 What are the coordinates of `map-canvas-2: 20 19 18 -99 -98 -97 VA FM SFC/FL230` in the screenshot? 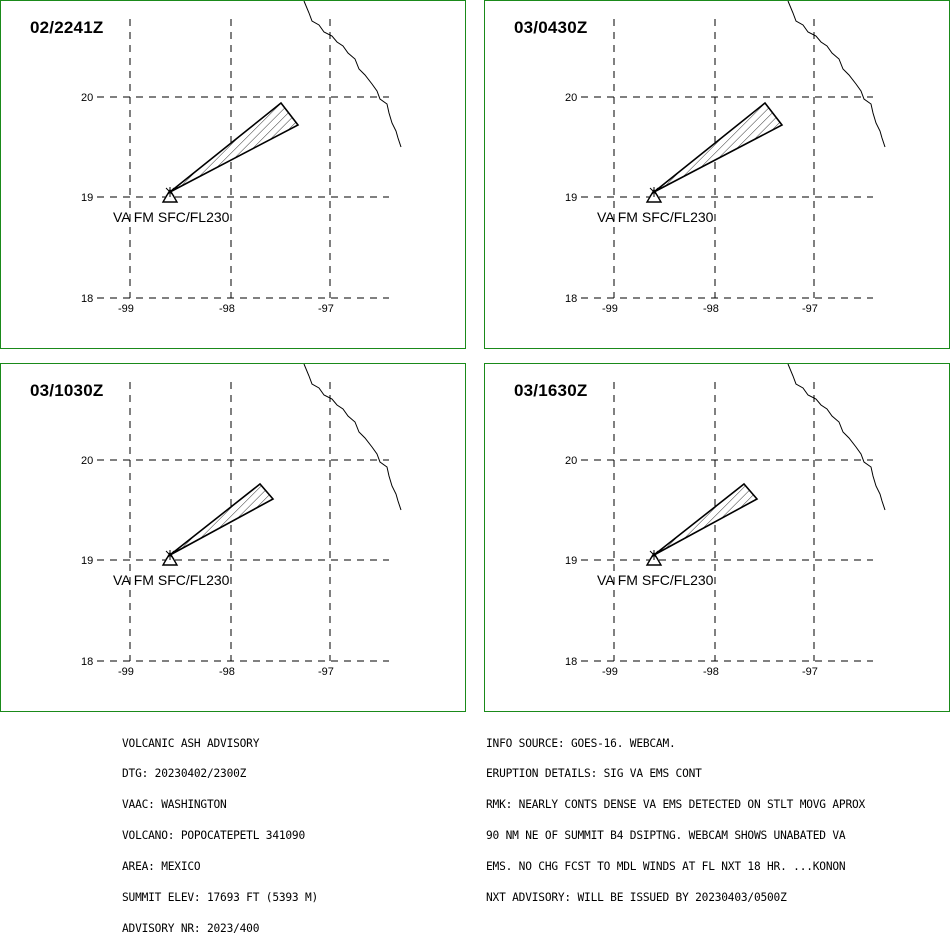 It's located at (725, 158).